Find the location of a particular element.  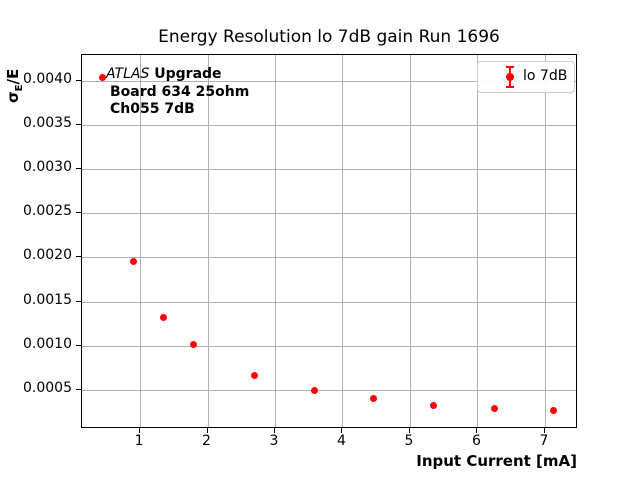

chart-title: Energy Resolution lo 7dB gain Run 1696 is located at coordinates (329, 37).